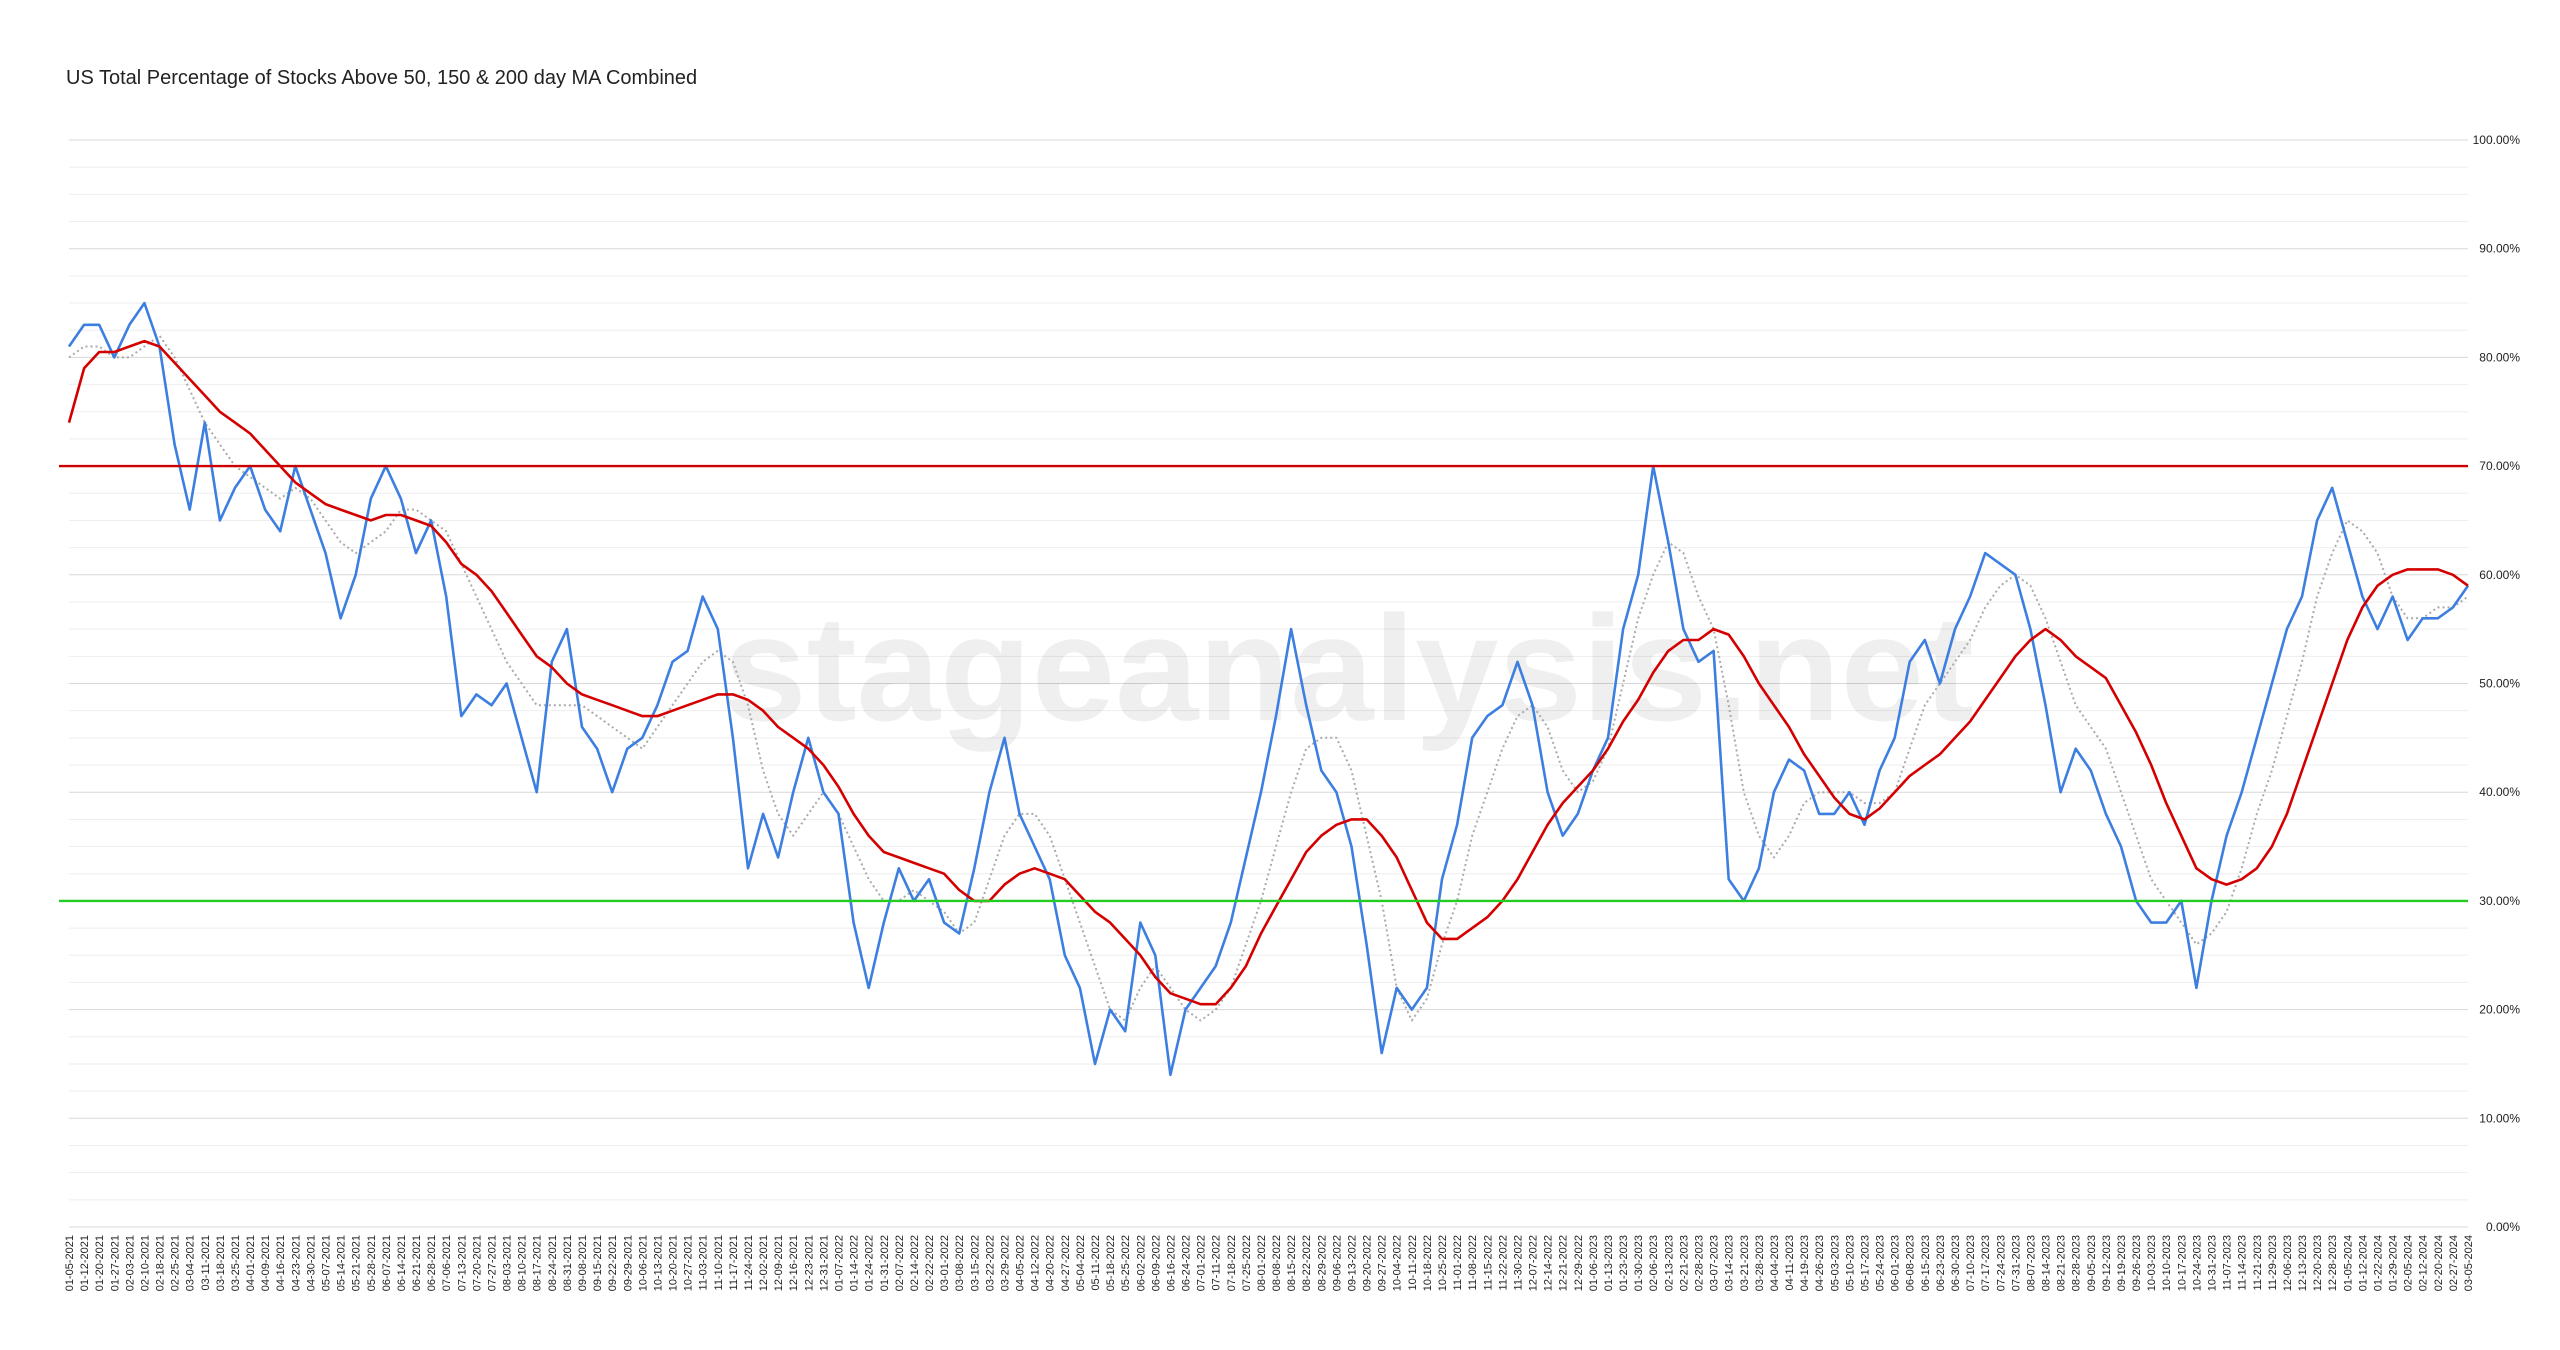 The height and width of the screenshot is (1350, 2560). What do you see at coordinates (2197, 1263) in the screenshot?
I see `x-tick-label: 10-24-2023` at bounding box center [2197, 1263].